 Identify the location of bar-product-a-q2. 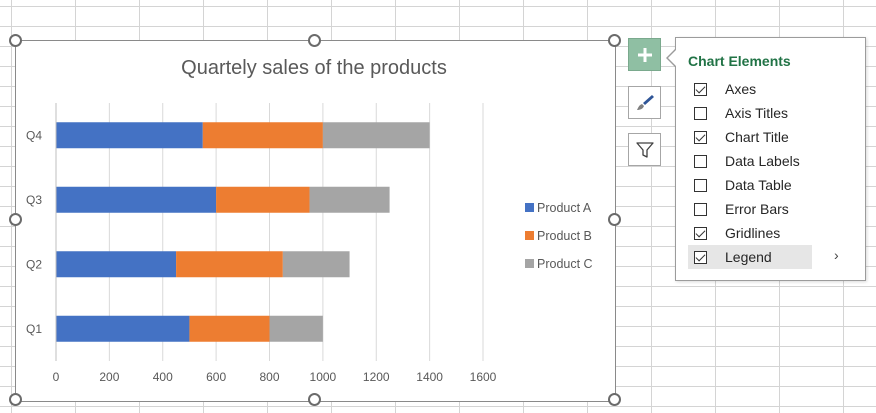
(116, 264).